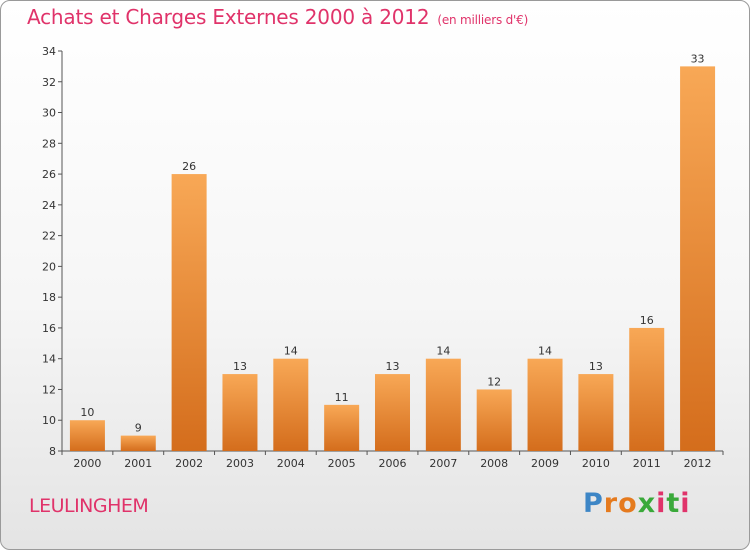  I want to click on y-tick-label: 24, so click(49, 205).